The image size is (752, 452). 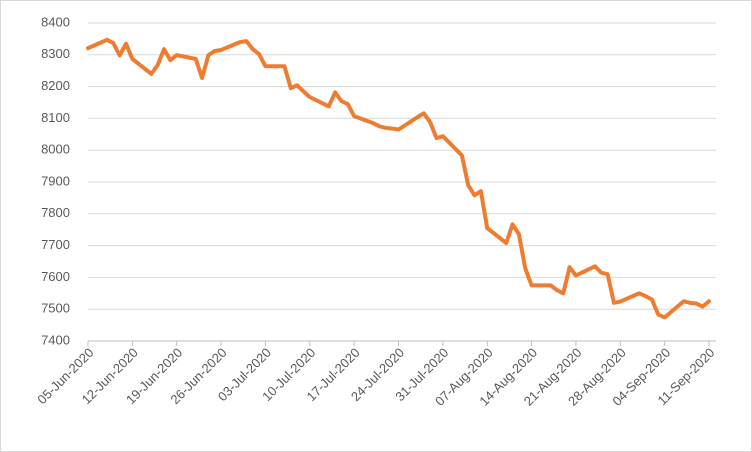 What do you see at coordinates (55, 276) in the screenshot?
I see `y-tick-label: 7600` at bounding box center [55, 276].